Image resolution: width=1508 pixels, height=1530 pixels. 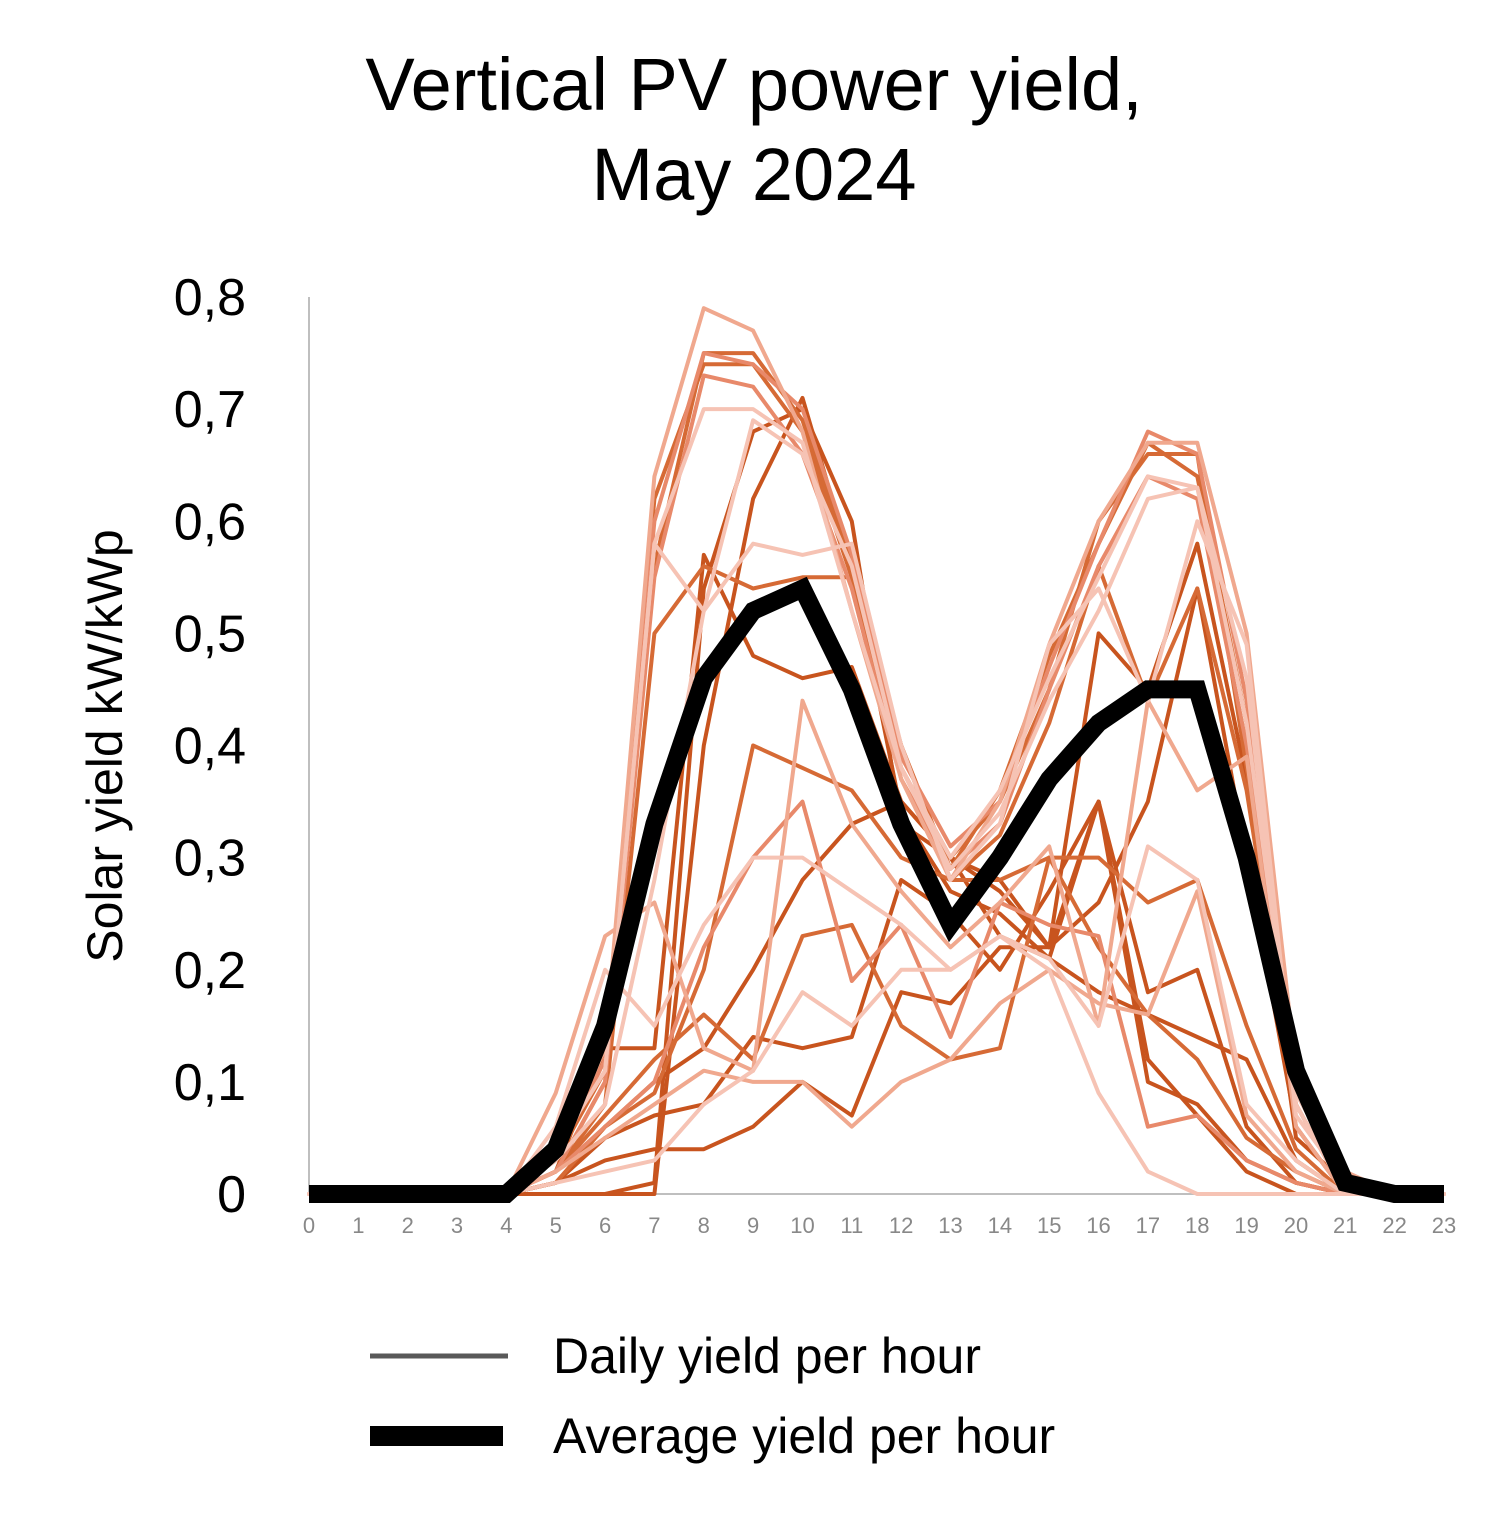 What do you see at coordinates (704, 1225) in the screenshot?
I see `x-tick-label: 8` at bounding box center [704, 1225].